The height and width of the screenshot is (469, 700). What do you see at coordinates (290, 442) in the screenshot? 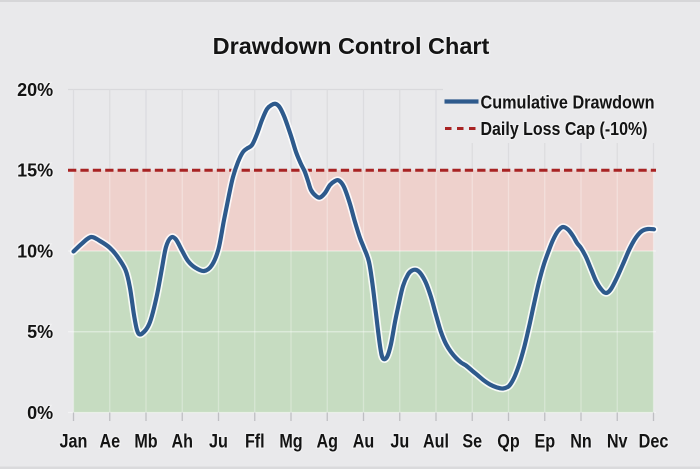
I see `svg-text: Mg` at bounding box center [290, 442].